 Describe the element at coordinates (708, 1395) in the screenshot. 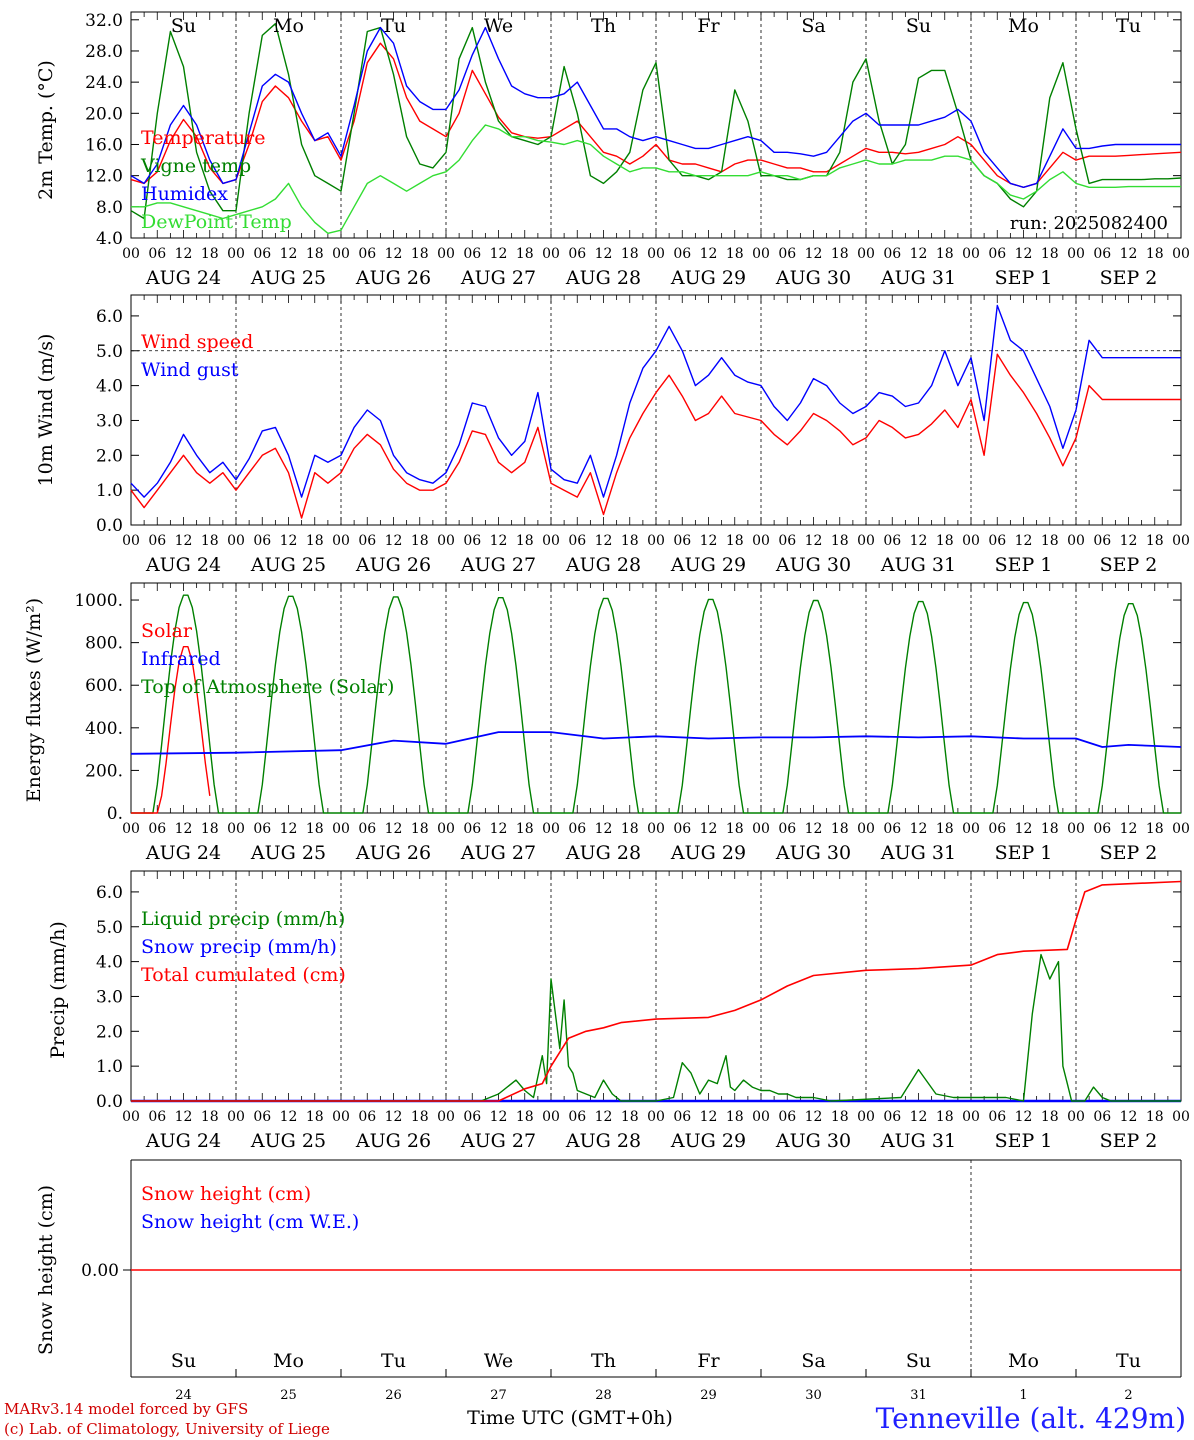

I see `day-number-label: 29` at that location.